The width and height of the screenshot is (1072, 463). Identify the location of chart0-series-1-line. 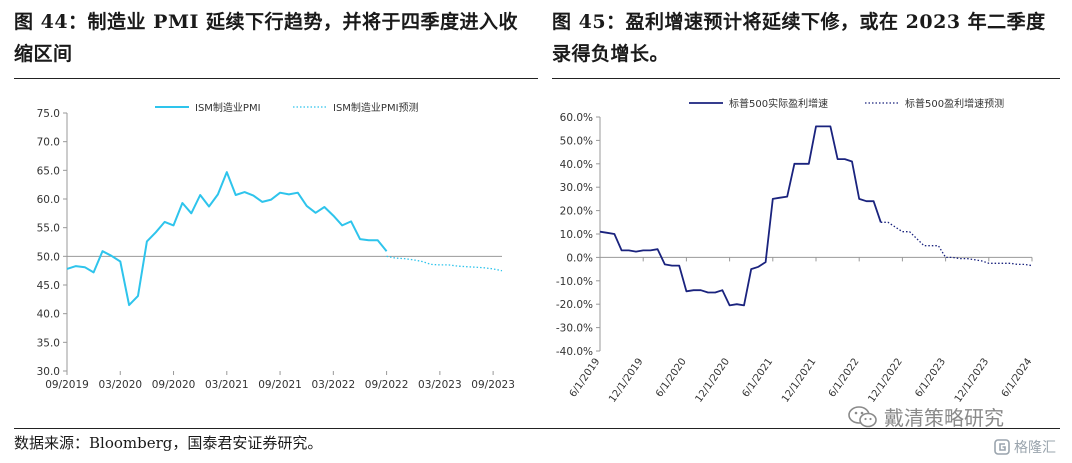
(444, 263).